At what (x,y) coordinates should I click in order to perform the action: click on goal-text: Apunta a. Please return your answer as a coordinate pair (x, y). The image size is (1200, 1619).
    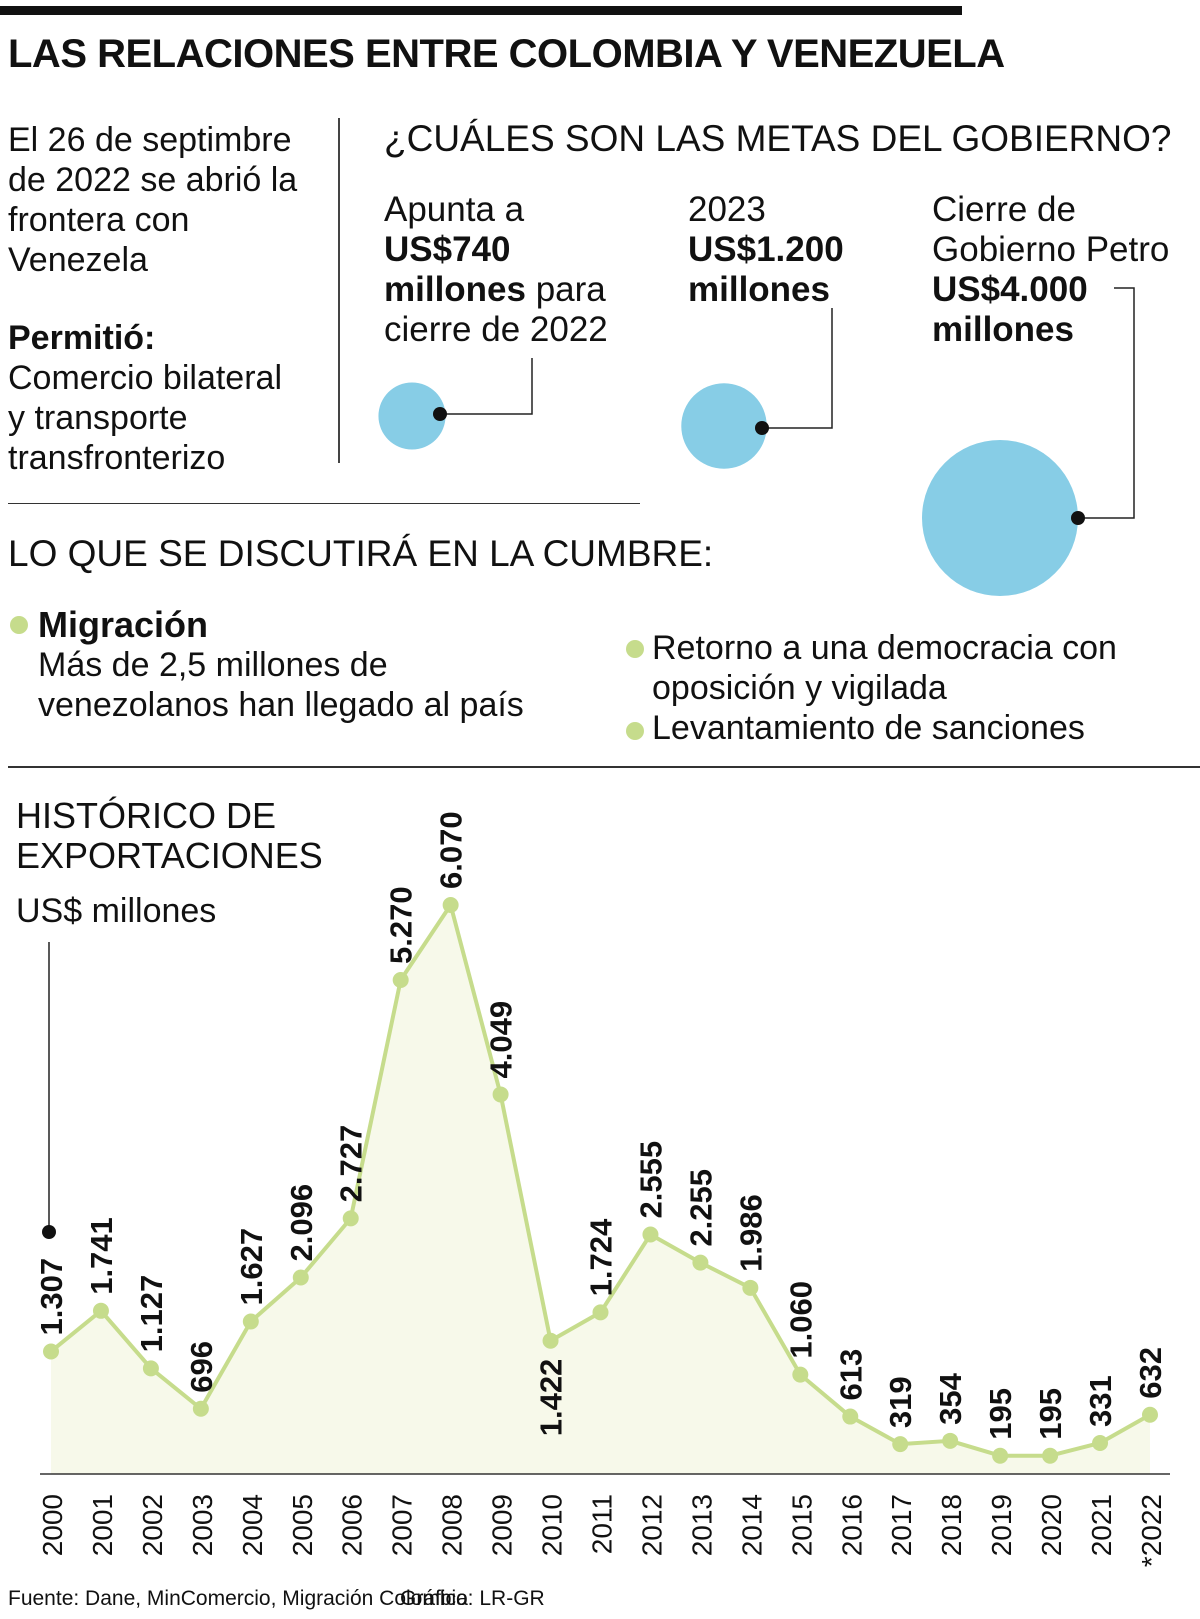
    Looking at the image, I should click on (454, 209).